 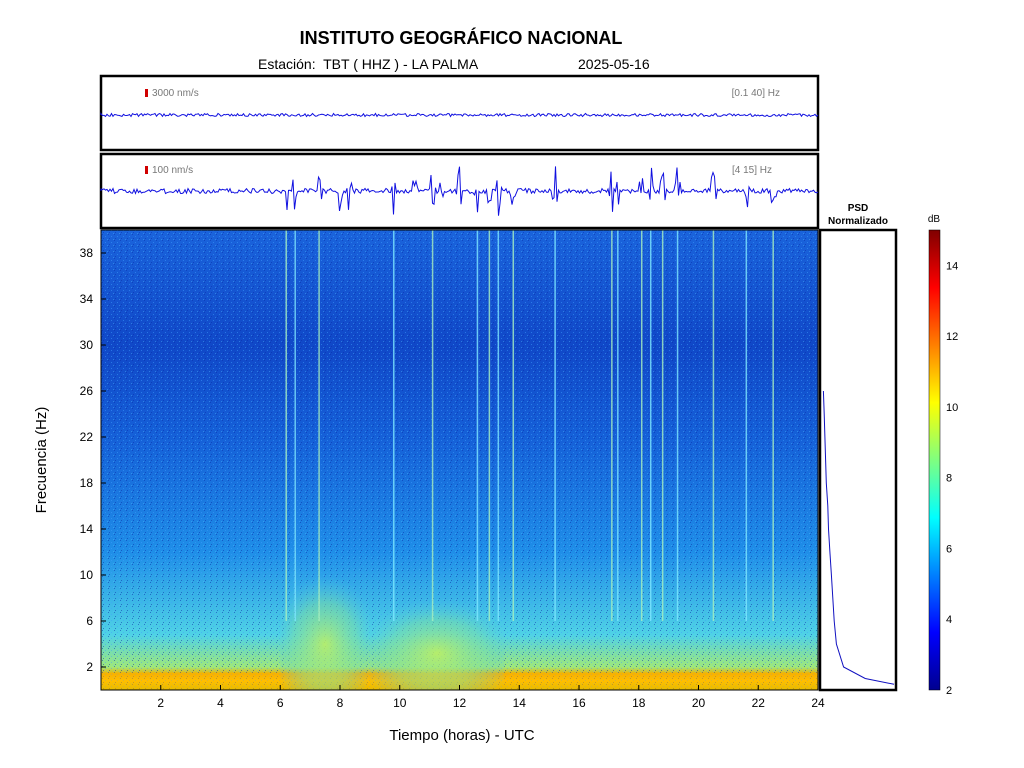 I want to click on psd-frame, so click(x=858, y=460).